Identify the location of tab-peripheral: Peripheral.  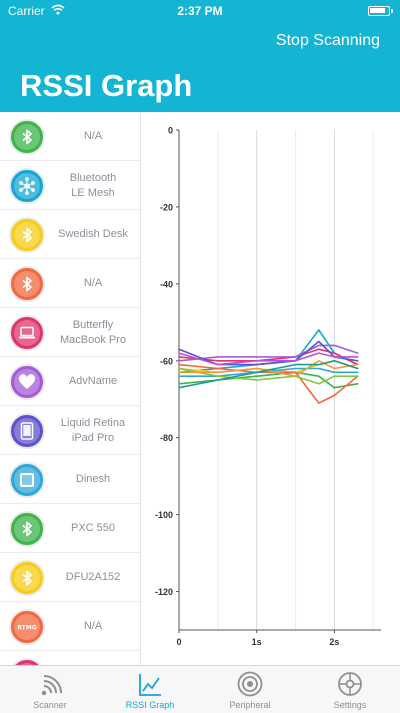
(250, 689).